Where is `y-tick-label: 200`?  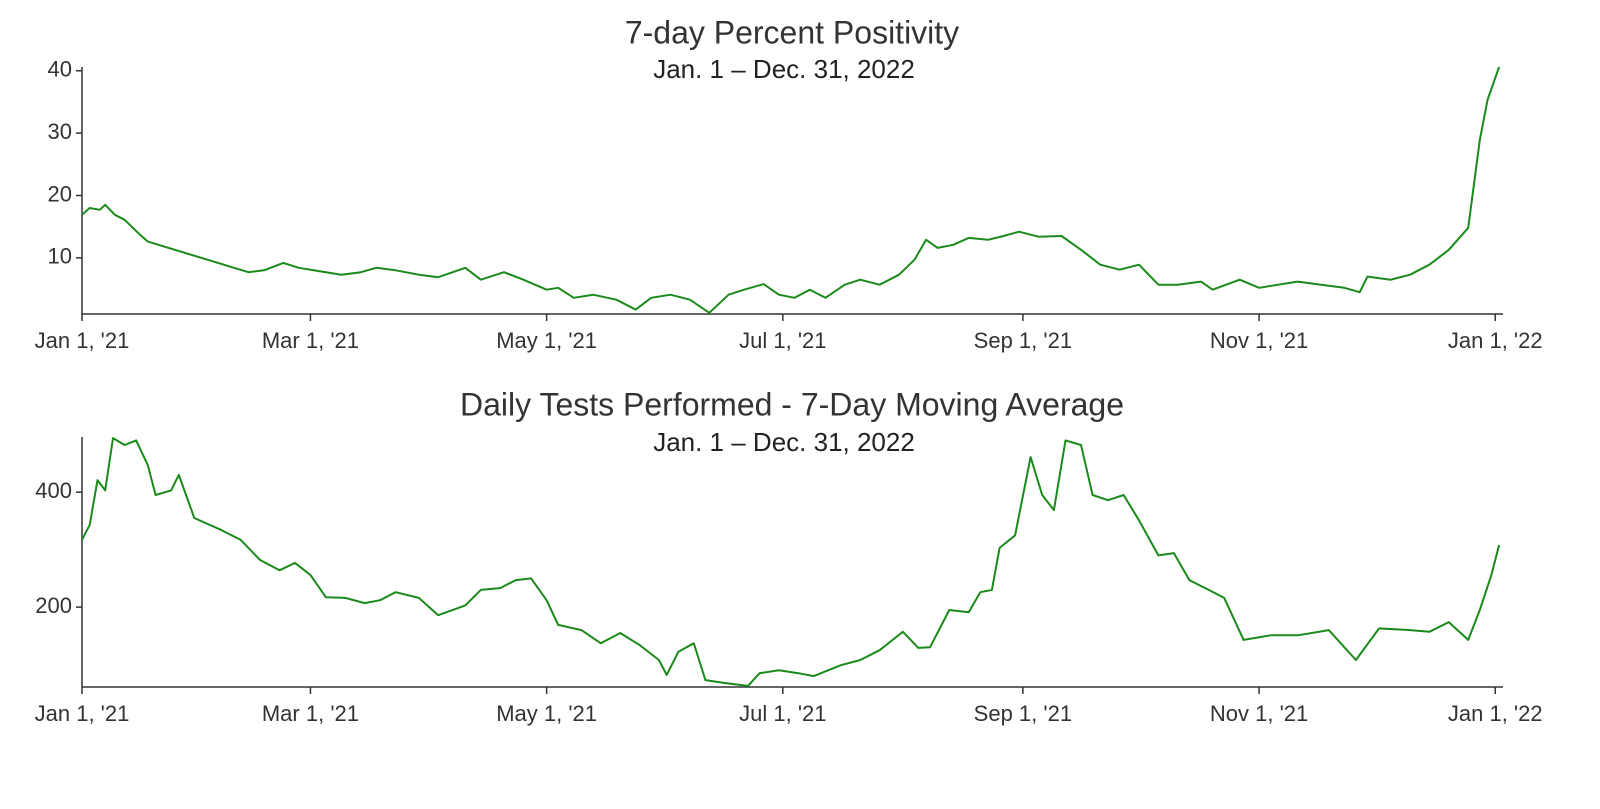 y-tick-label: 200 is located at coordinates (53, 605).